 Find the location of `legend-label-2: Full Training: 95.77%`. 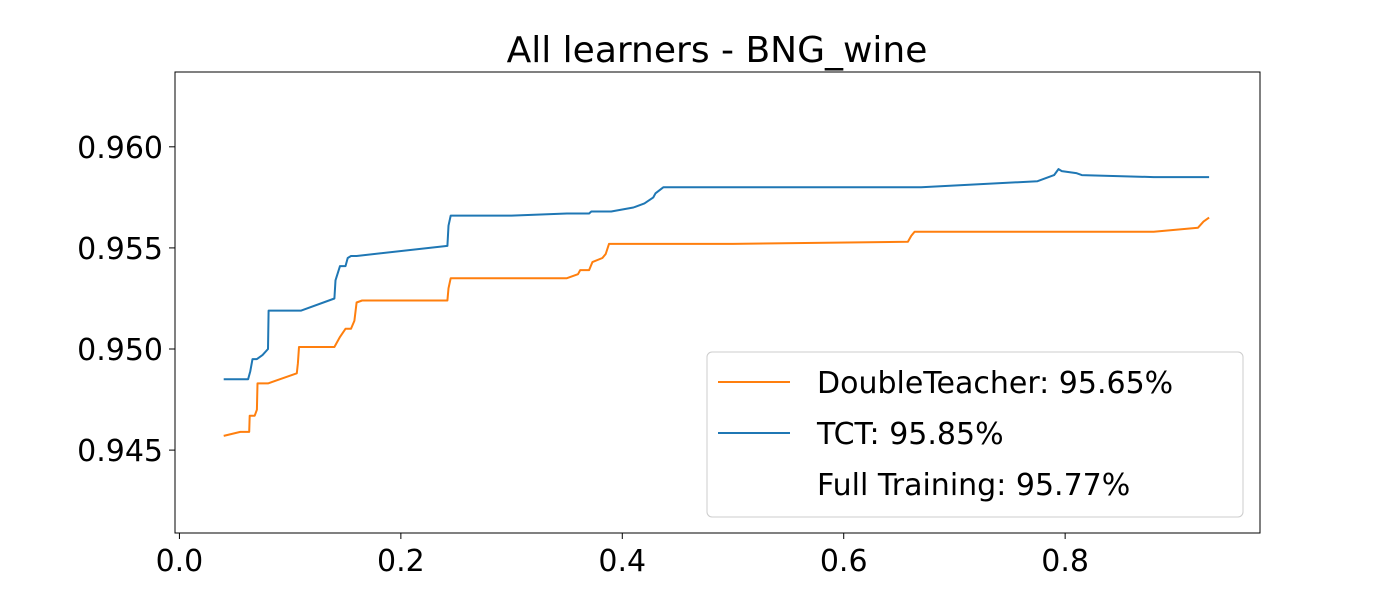

legend-label-2: Full Training: 95.77% is located at coordinates (973, 485).